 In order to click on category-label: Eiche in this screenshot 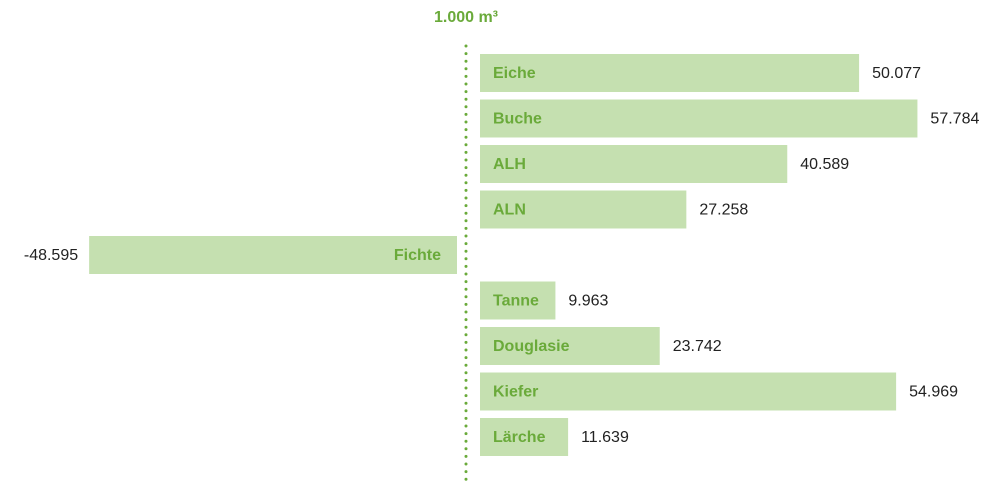, I will do `click(514, 73)`.